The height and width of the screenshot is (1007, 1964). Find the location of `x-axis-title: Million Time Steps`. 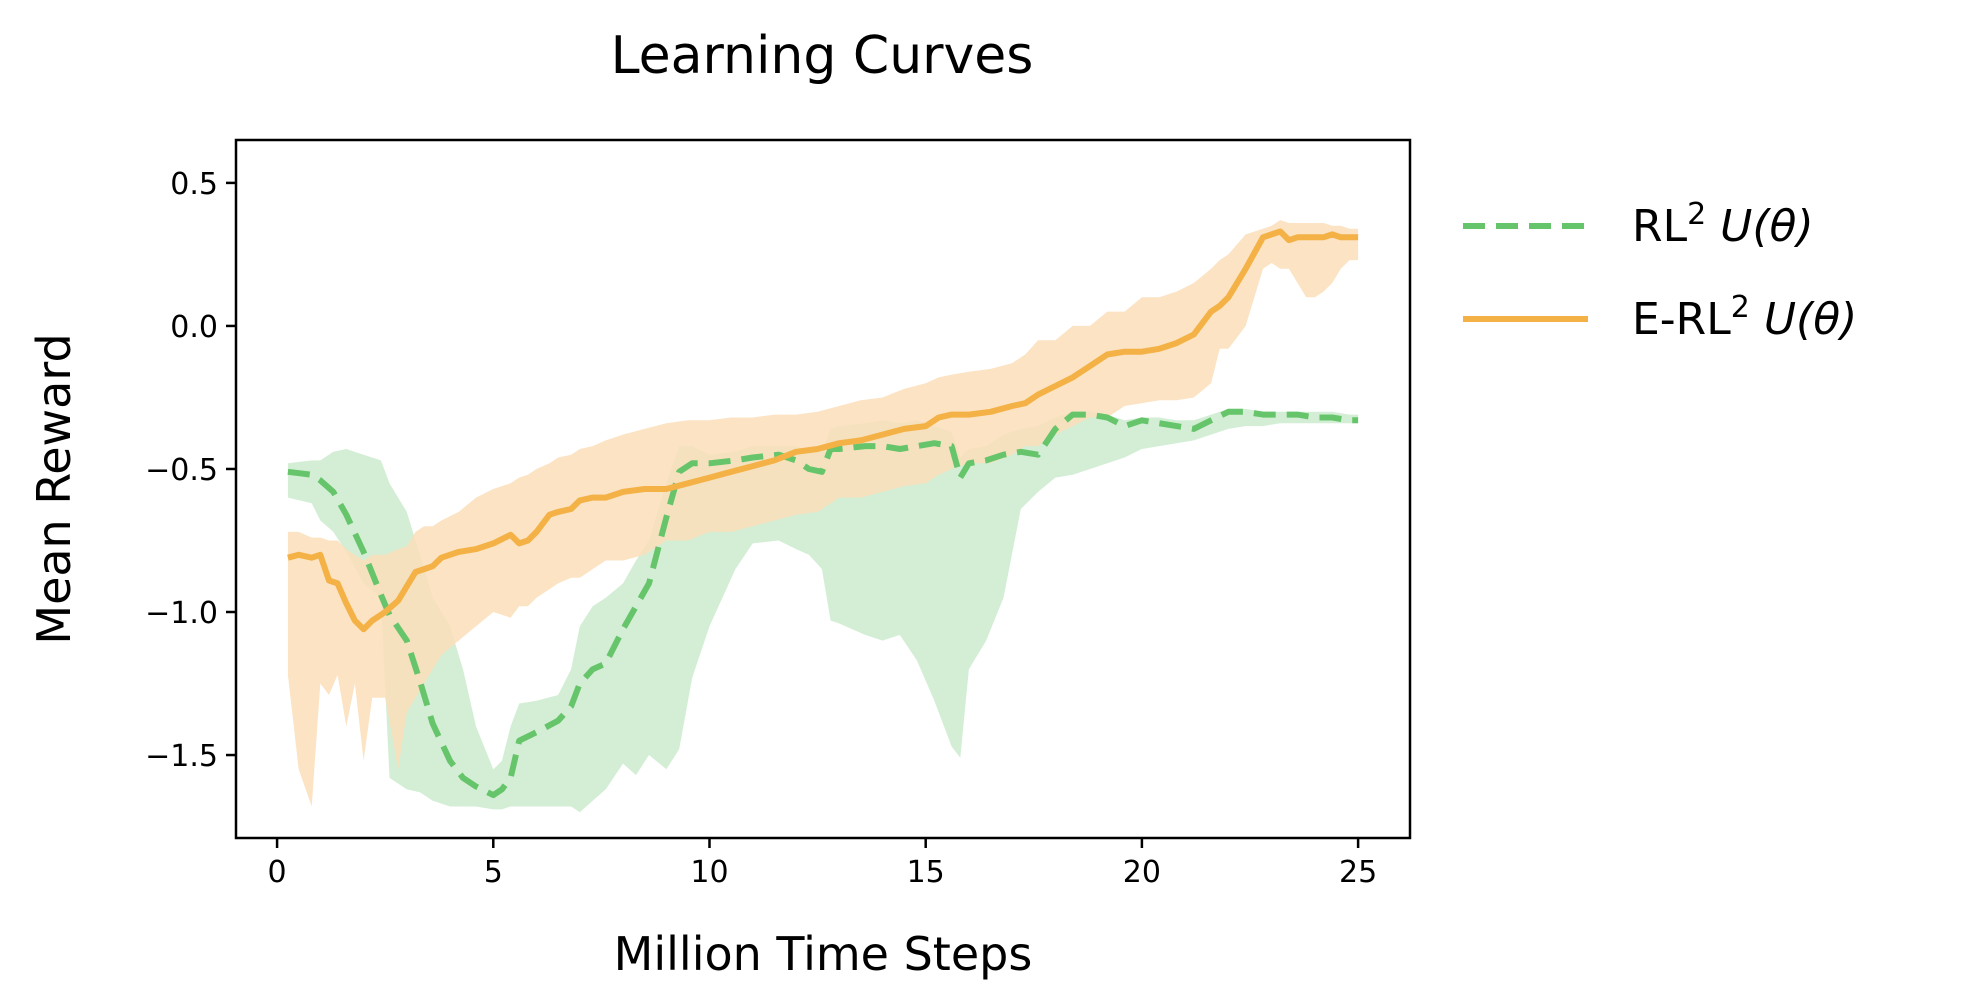

x-axis-title: Million Time Steps is located at coordinates (823, 954).